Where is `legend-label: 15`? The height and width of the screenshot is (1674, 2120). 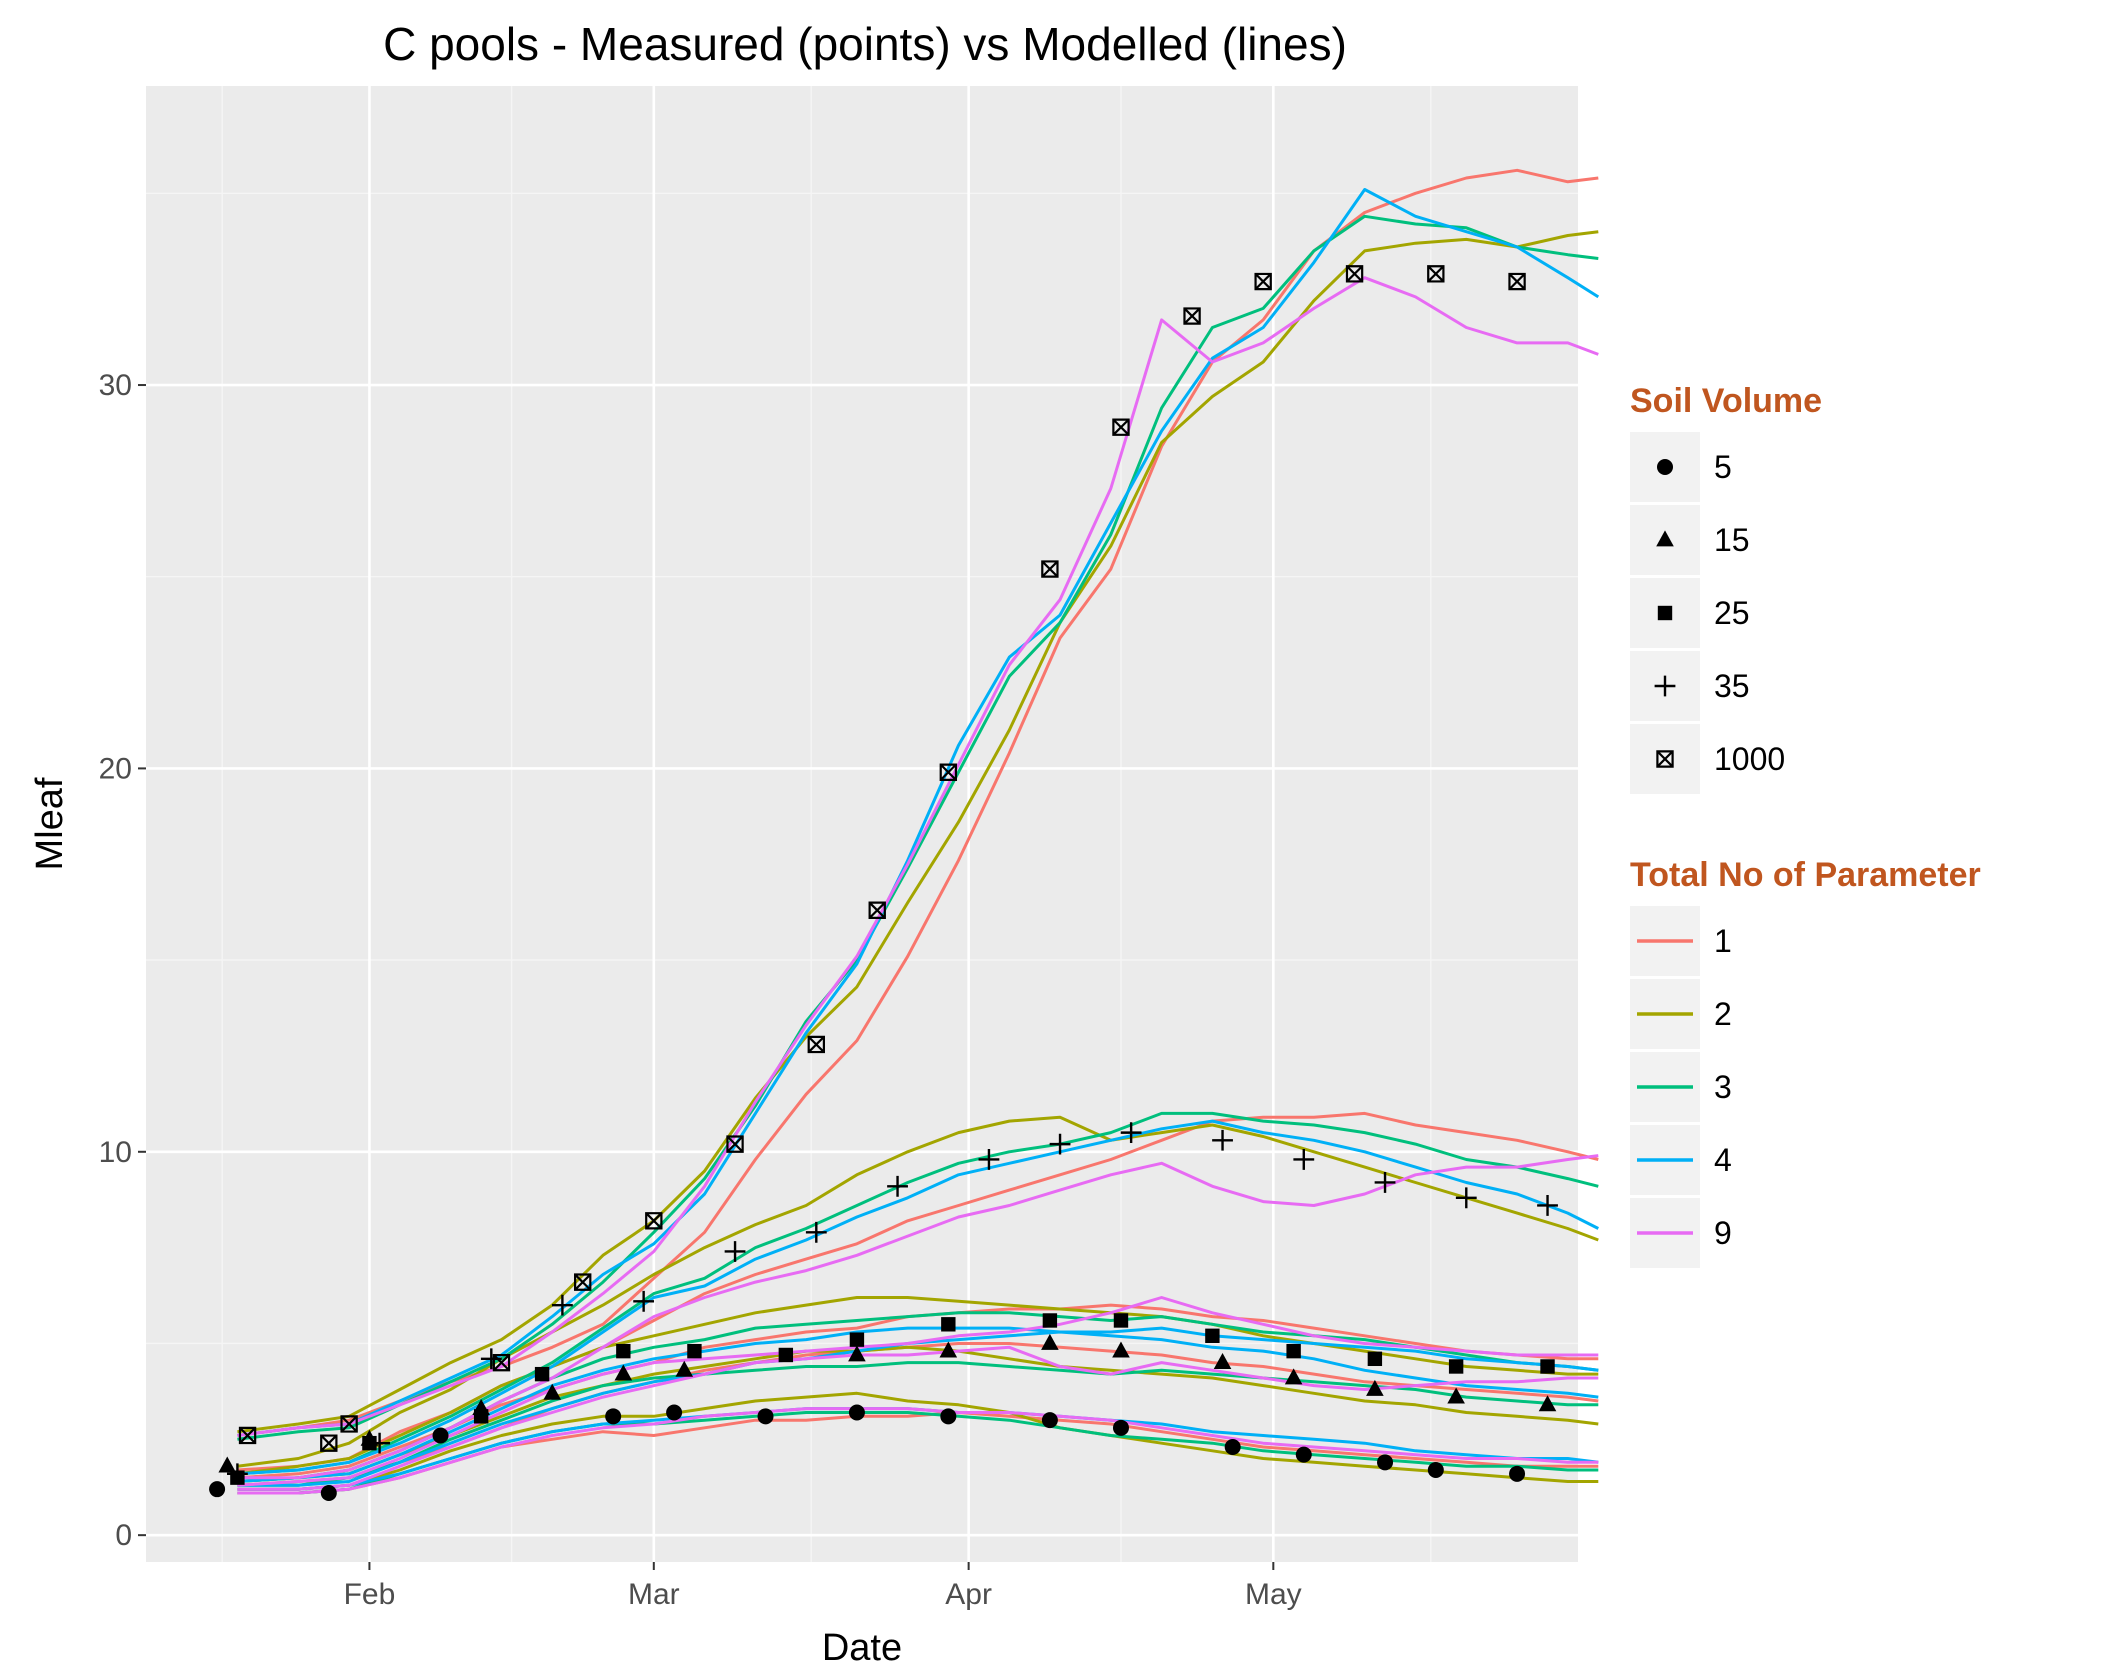 legend-label: 15 is located at coordinates (1732, 540).